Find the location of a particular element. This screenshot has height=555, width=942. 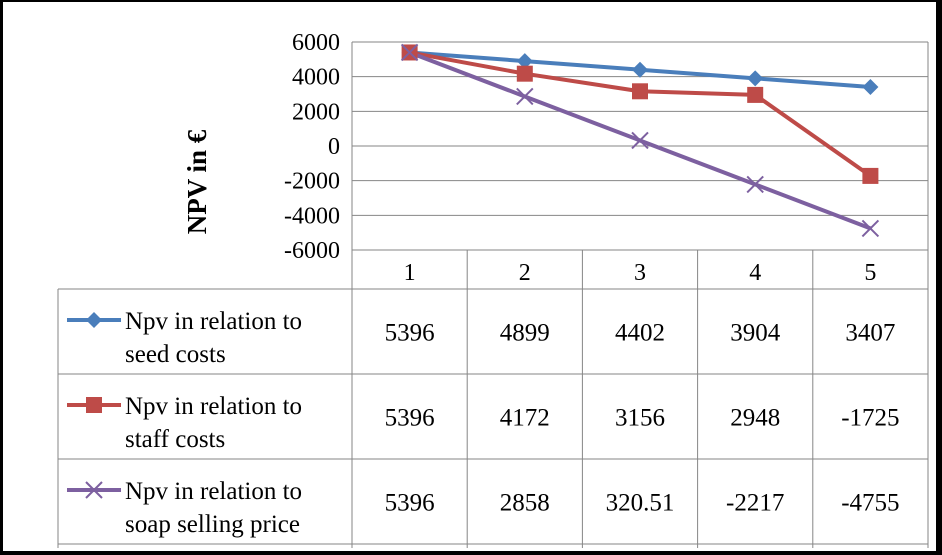

x-category-label: 5 is located at coordinates (870, 273).